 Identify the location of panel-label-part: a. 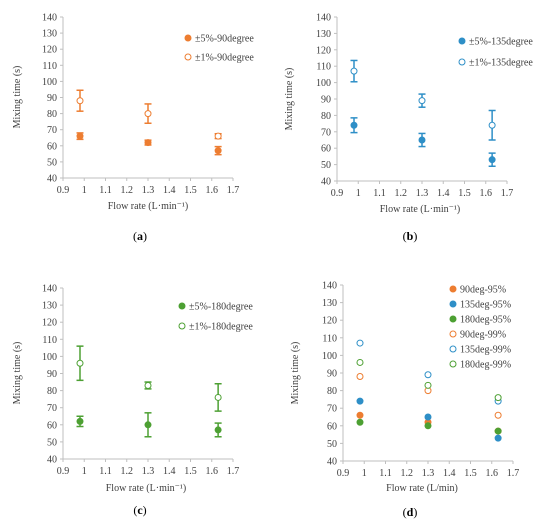
(140, 236).